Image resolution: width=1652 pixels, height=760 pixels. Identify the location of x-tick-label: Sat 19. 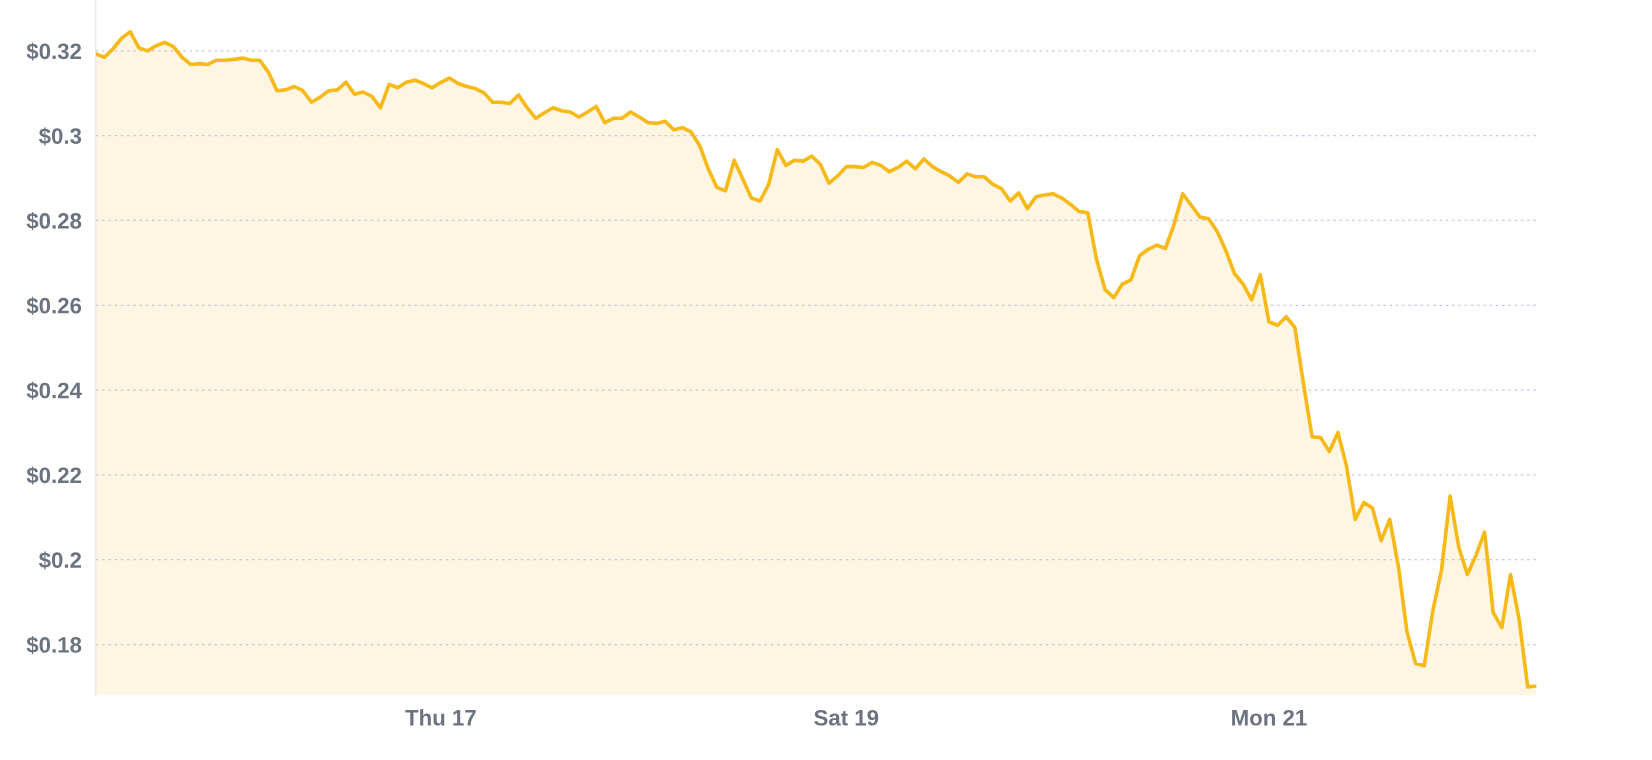
(846, 717).